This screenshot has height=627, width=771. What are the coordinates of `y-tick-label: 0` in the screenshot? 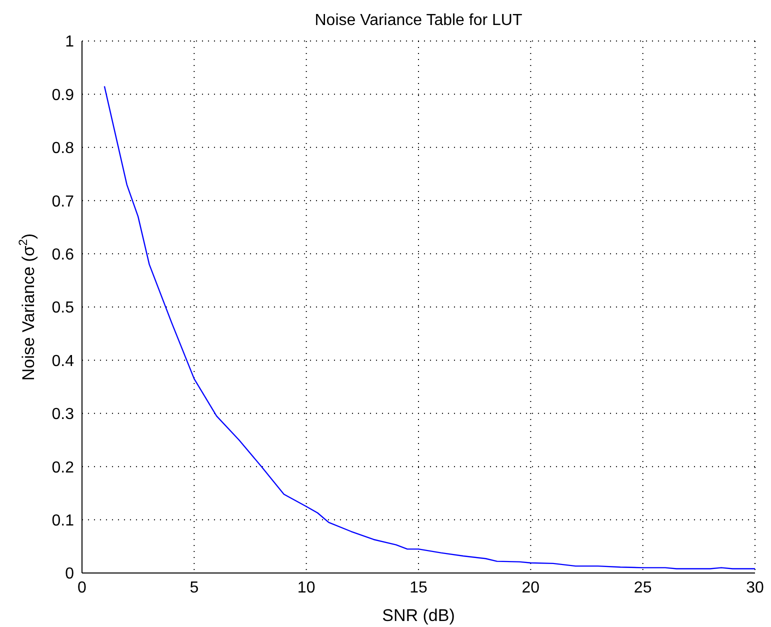 It's located at (69, 574).